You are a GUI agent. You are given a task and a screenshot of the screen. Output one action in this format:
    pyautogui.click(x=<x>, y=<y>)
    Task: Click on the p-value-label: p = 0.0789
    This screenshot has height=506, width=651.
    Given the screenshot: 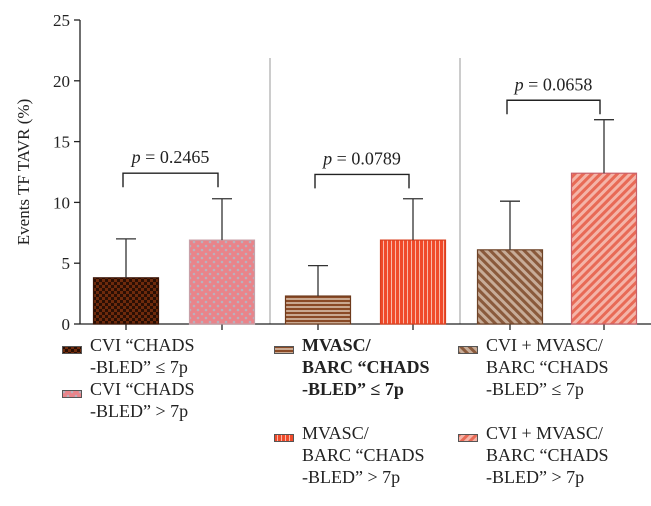 What is the action you would take?
    pyautogui.click(x=361, y=158)
    